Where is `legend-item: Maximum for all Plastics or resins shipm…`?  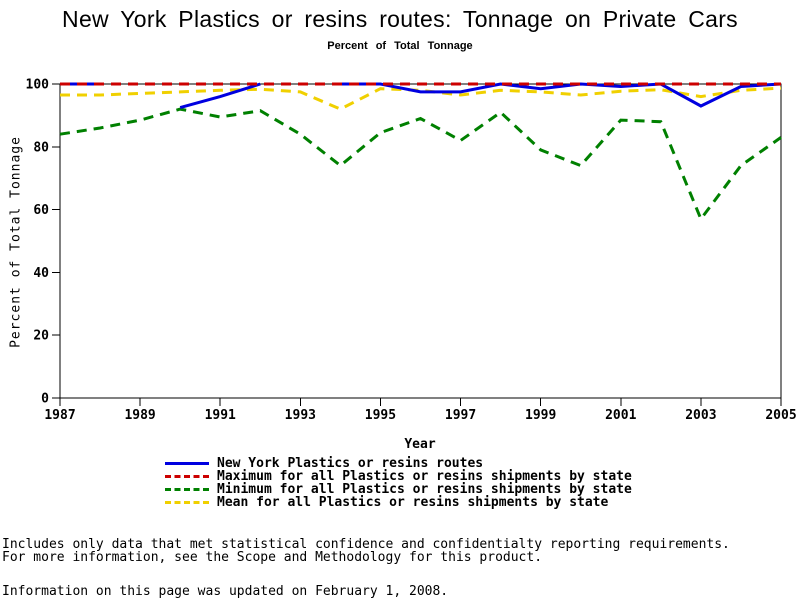 legend-item: Maximum for all Plastics or resins shipm… is located at coordinates (398, 476).